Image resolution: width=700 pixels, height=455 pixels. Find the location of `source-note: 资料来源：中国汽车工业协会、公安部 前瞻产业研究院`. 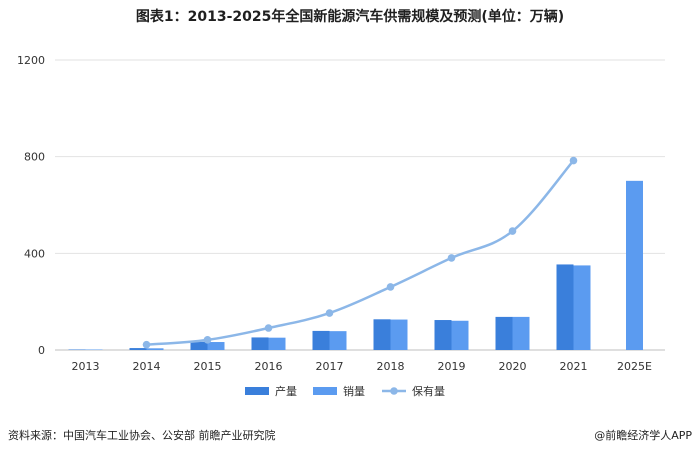

source-note: 资料来源：中国汽车工业协会、公安部 前瞻产业研究院 is located at coordinates (142, 435).